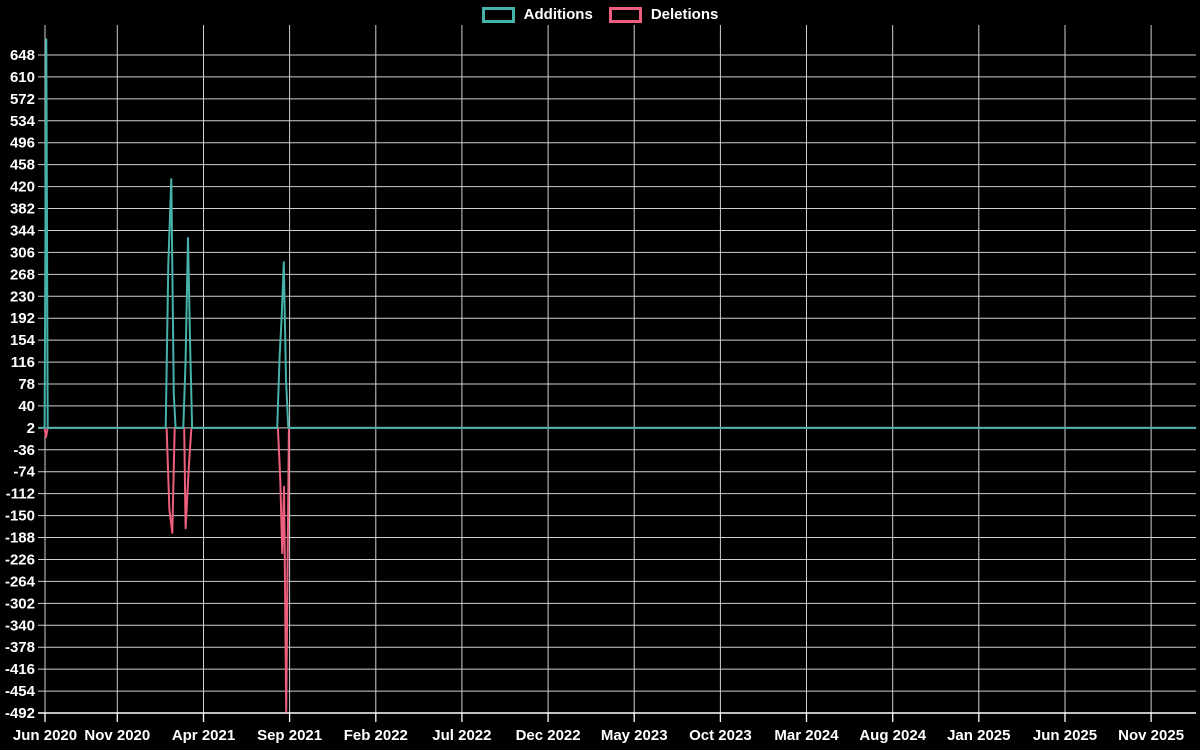 This screenshot has height=750, width=1200. Describe the element at coordinates (24, 472) in the screenshot. I see `y-tick-label: -74` at that location.